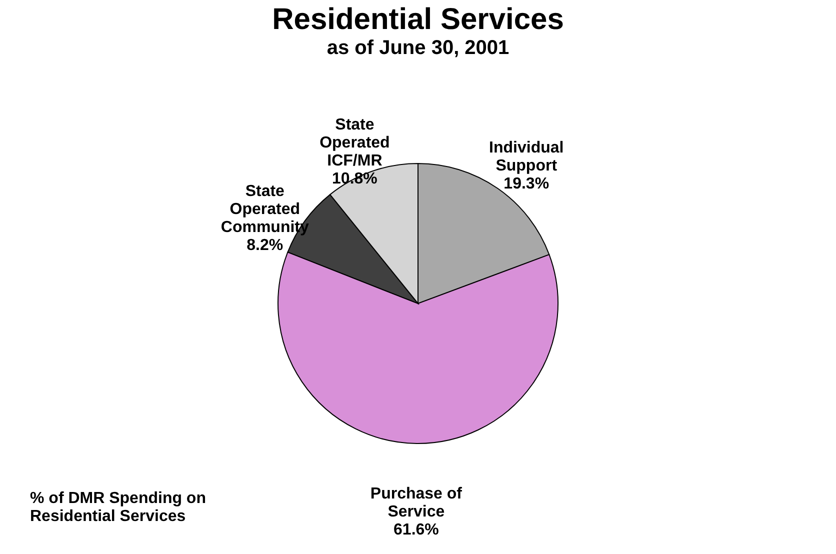 The image size is (836, 554). I want to click on text: % of DMR Spending on, so click(118, 498).